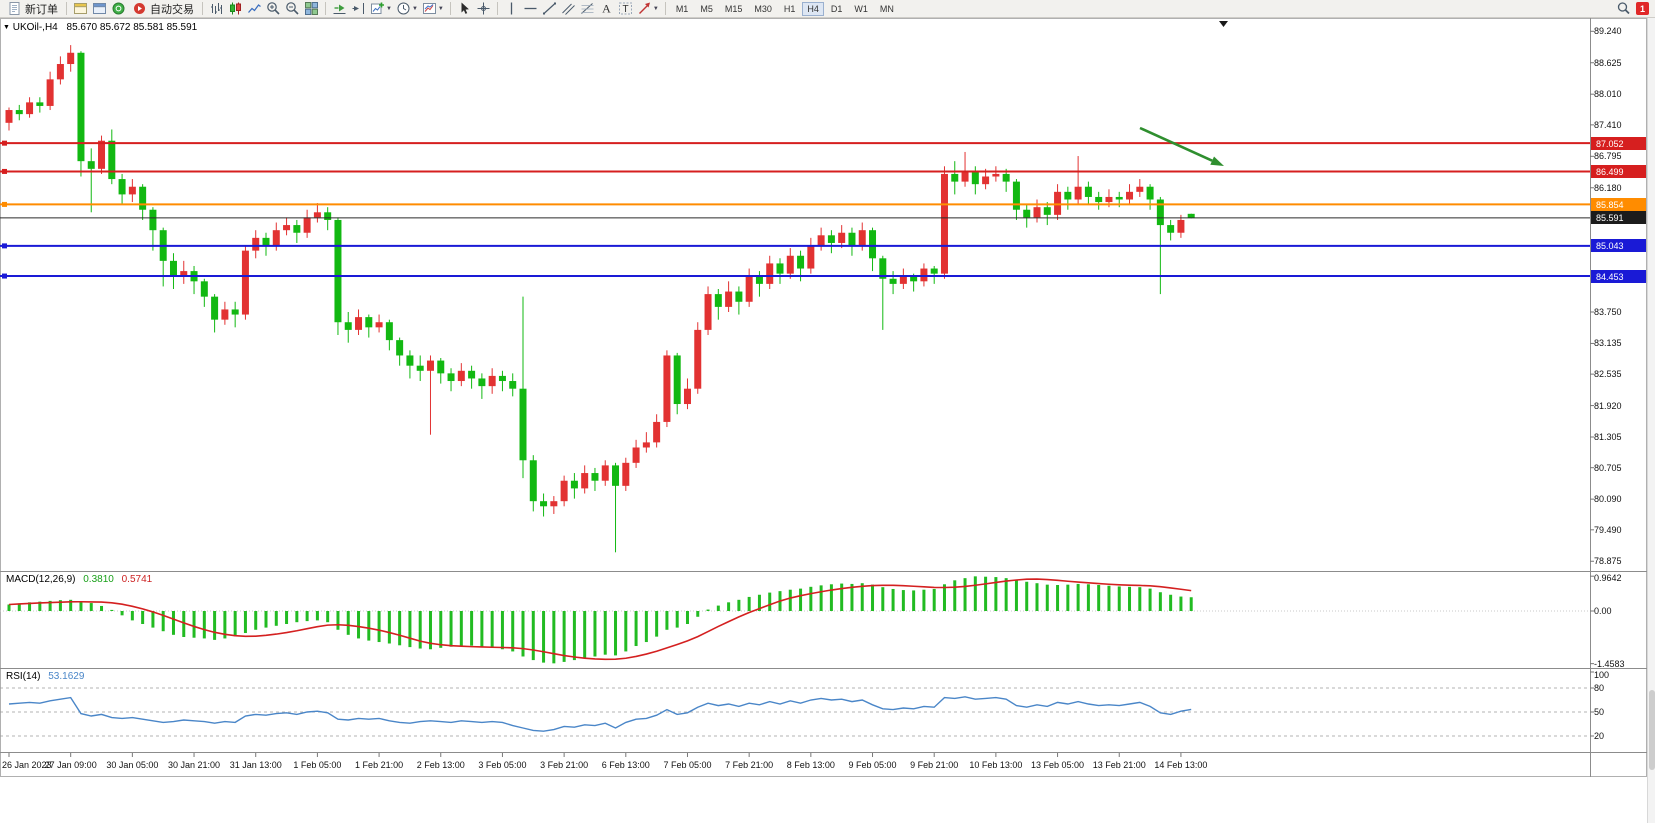  I want to click on price-tick-label: 82.535, so click(1608, 374).